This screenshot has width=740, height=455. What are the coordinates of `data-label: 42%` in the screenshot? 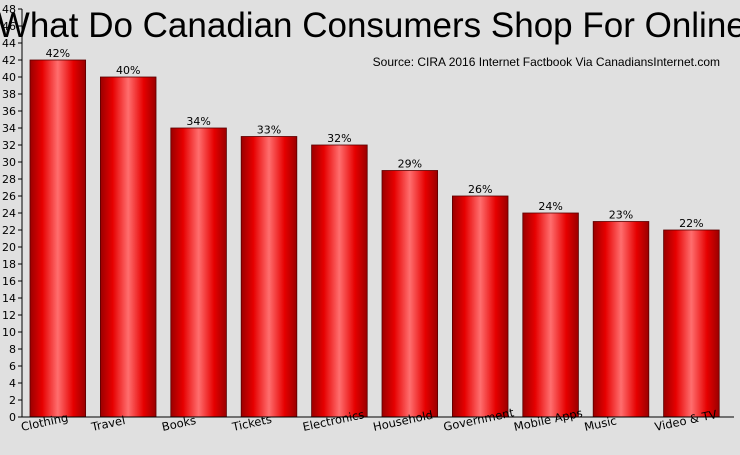 It's located at (58, 53).